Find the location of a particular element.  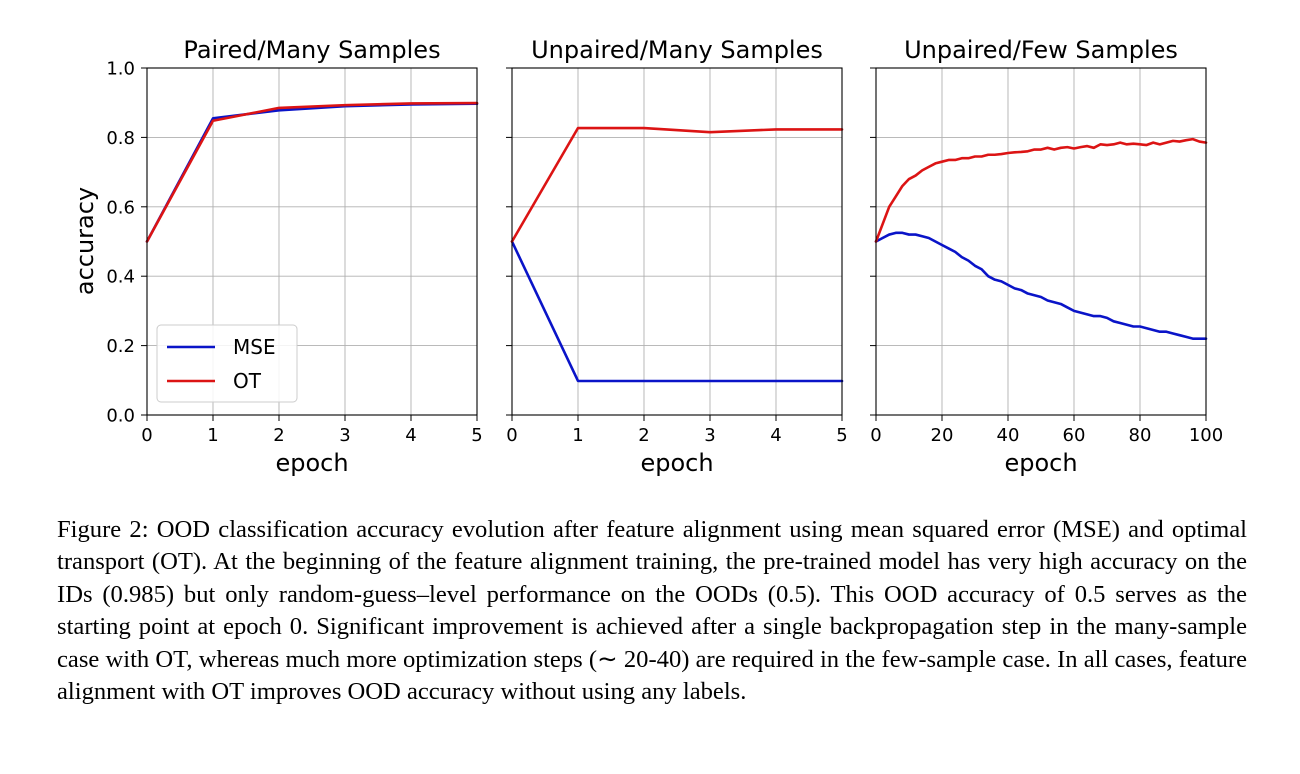

y-axis-label: accuracy is located at coordinates (85, 241).